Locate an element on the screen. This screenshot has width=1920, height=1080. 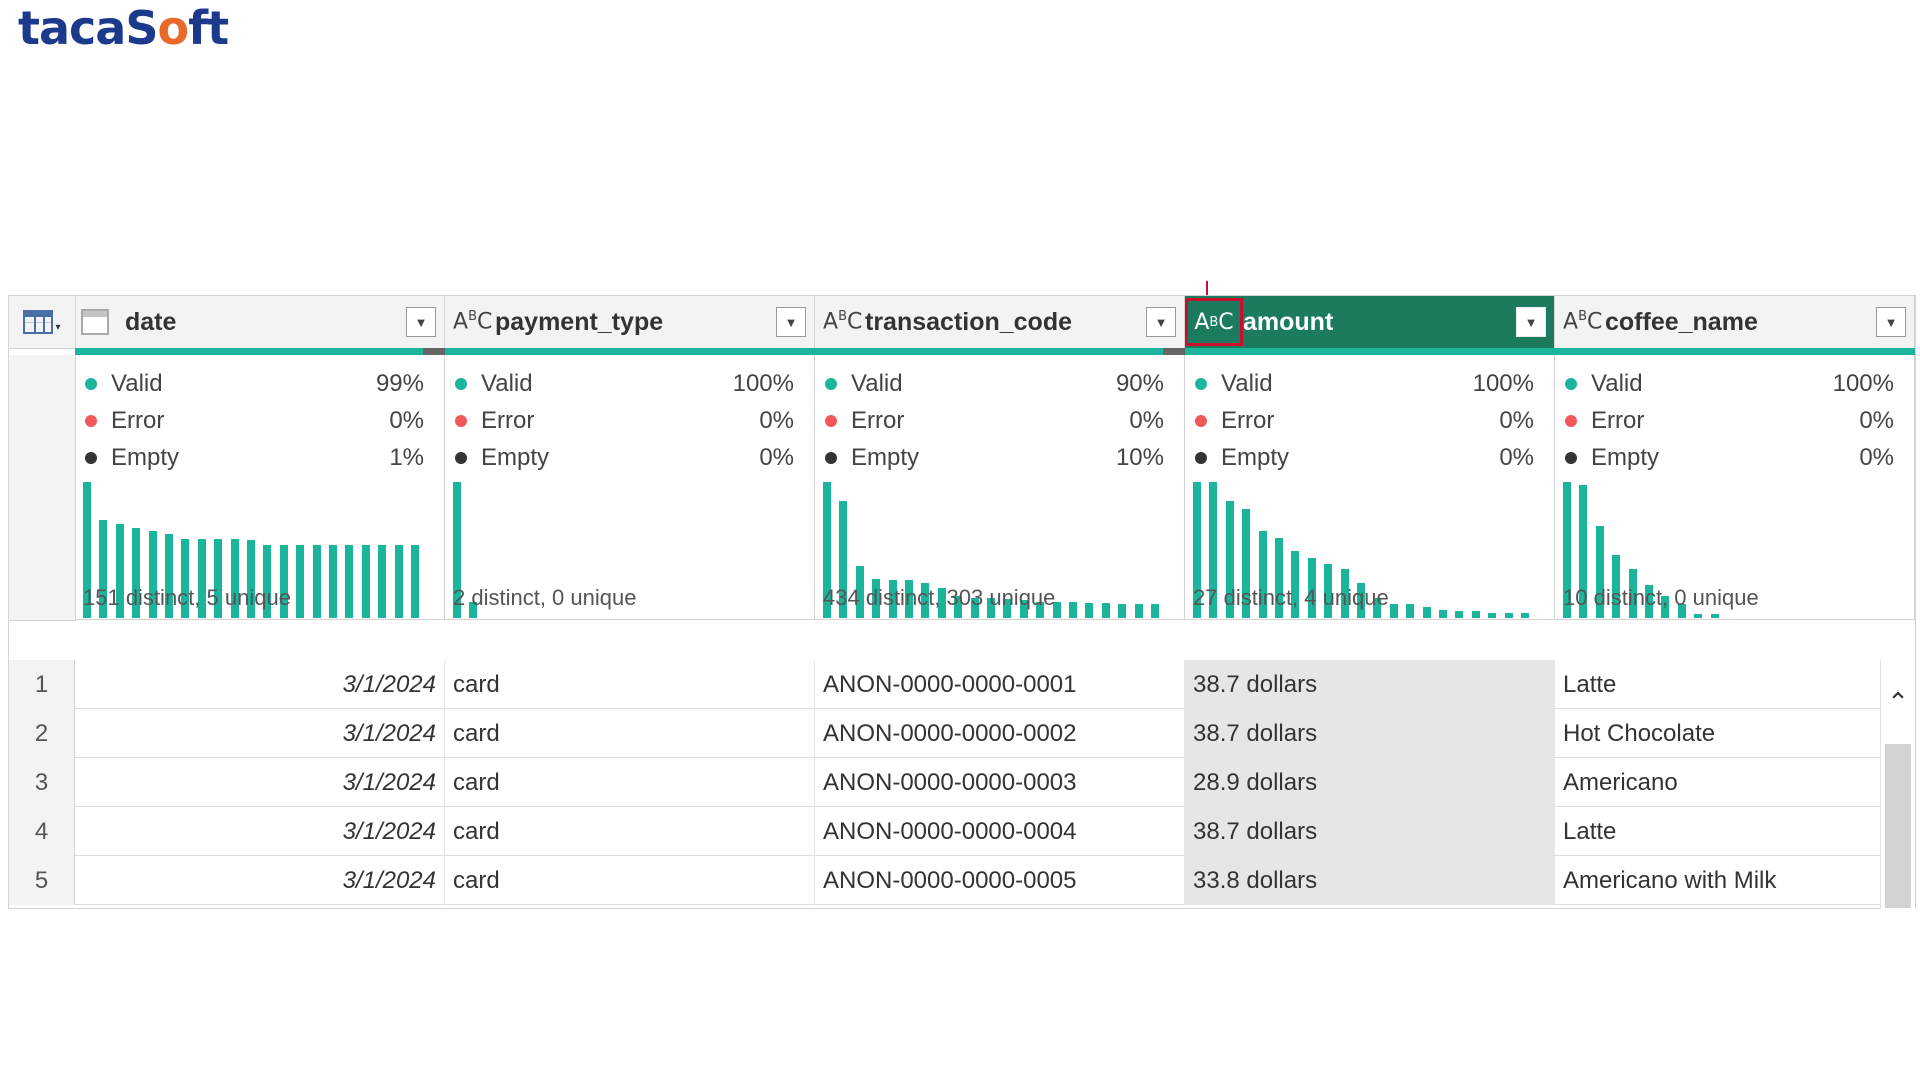
cell-coffee-name: Hot Chocolate is located at coordinates (1718, 733).